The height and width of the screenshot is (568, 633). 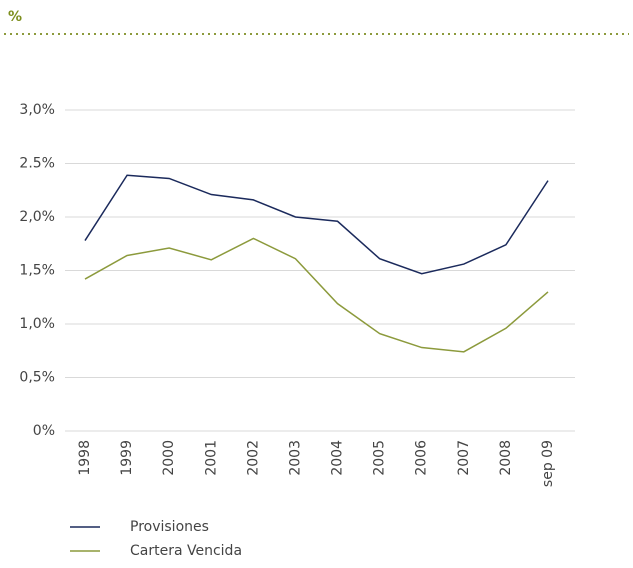 I want to click on y-tick-label: 2.5%, so click(x=37, y=164).